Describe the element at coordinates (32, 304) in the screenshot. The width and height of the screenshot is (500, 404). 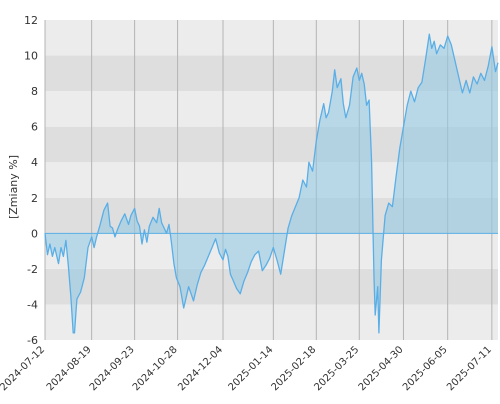
I see `y-tick-label: -4` at that location.